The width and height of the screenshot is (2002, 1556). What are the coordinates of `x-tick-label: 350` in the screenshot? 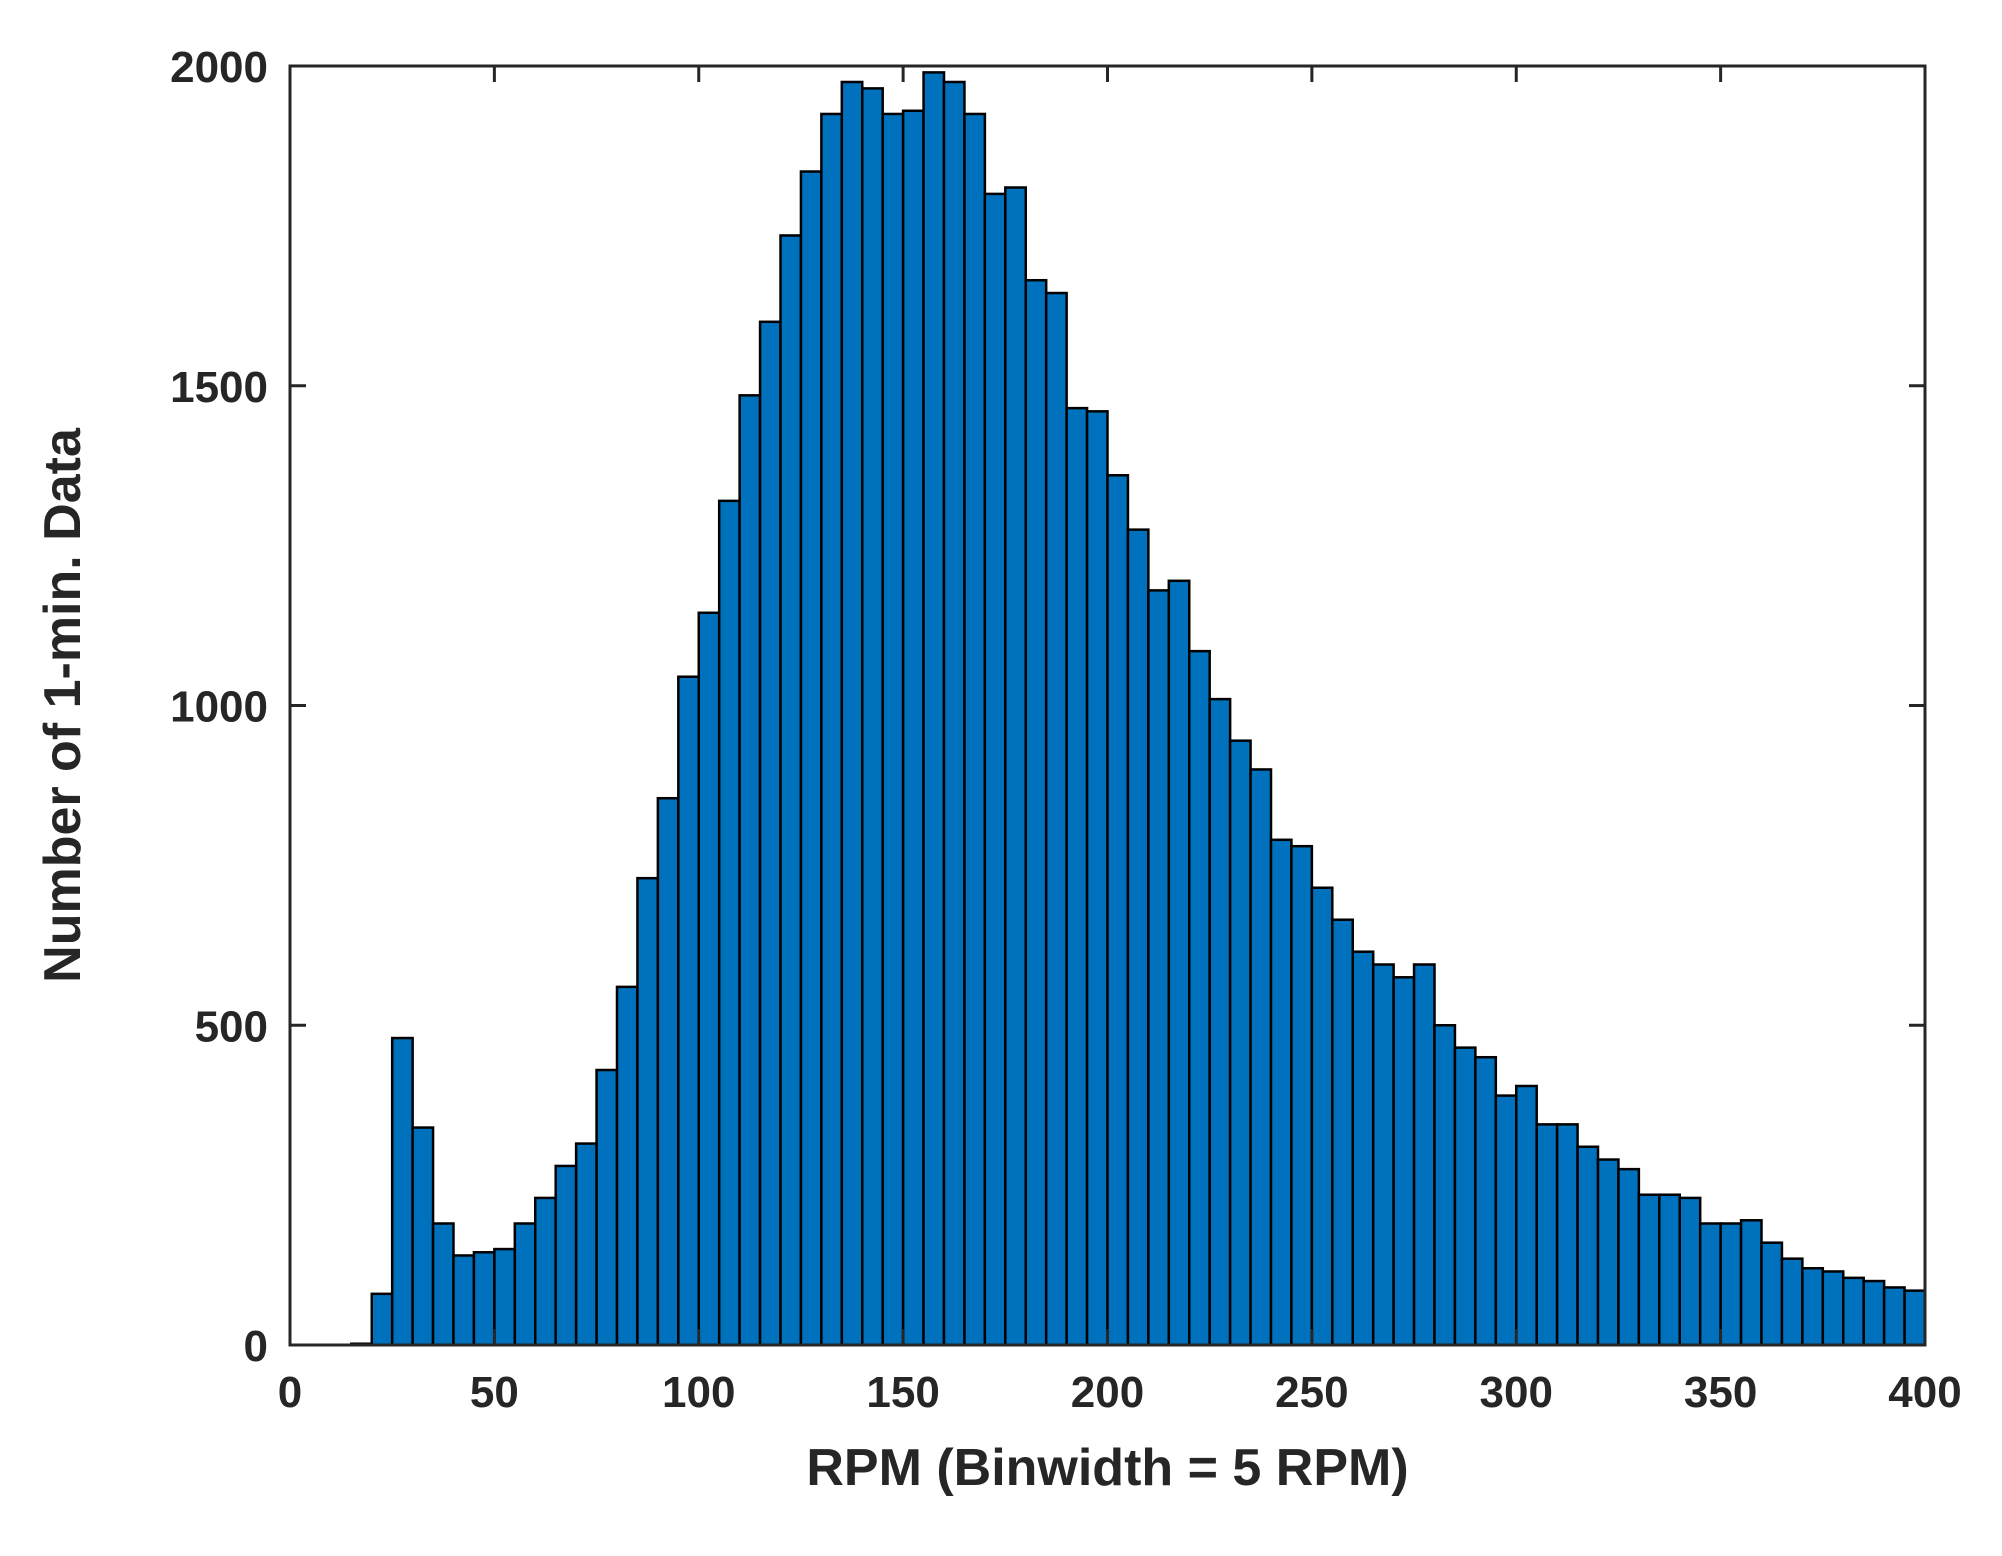 It's located at (1720, 1392).